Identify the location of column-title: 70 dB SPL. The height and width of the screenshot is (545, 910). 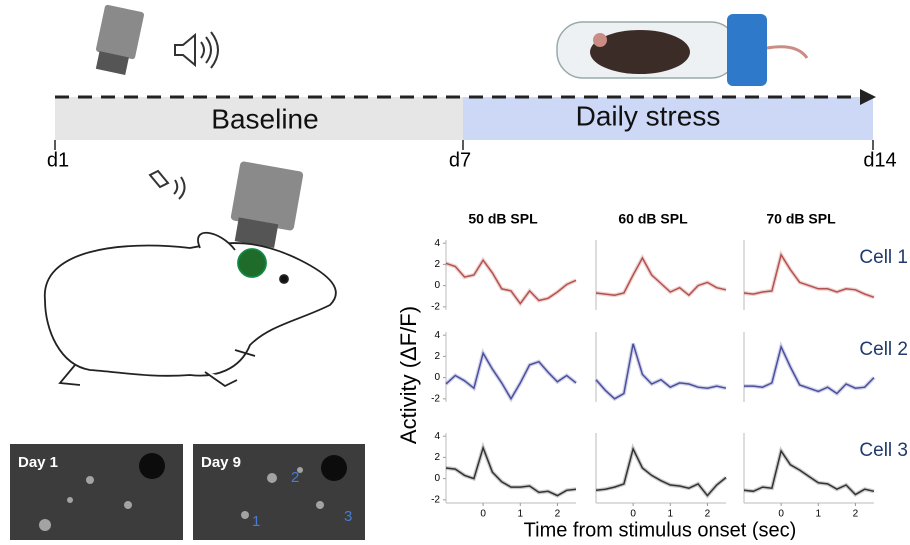
(801, 219).